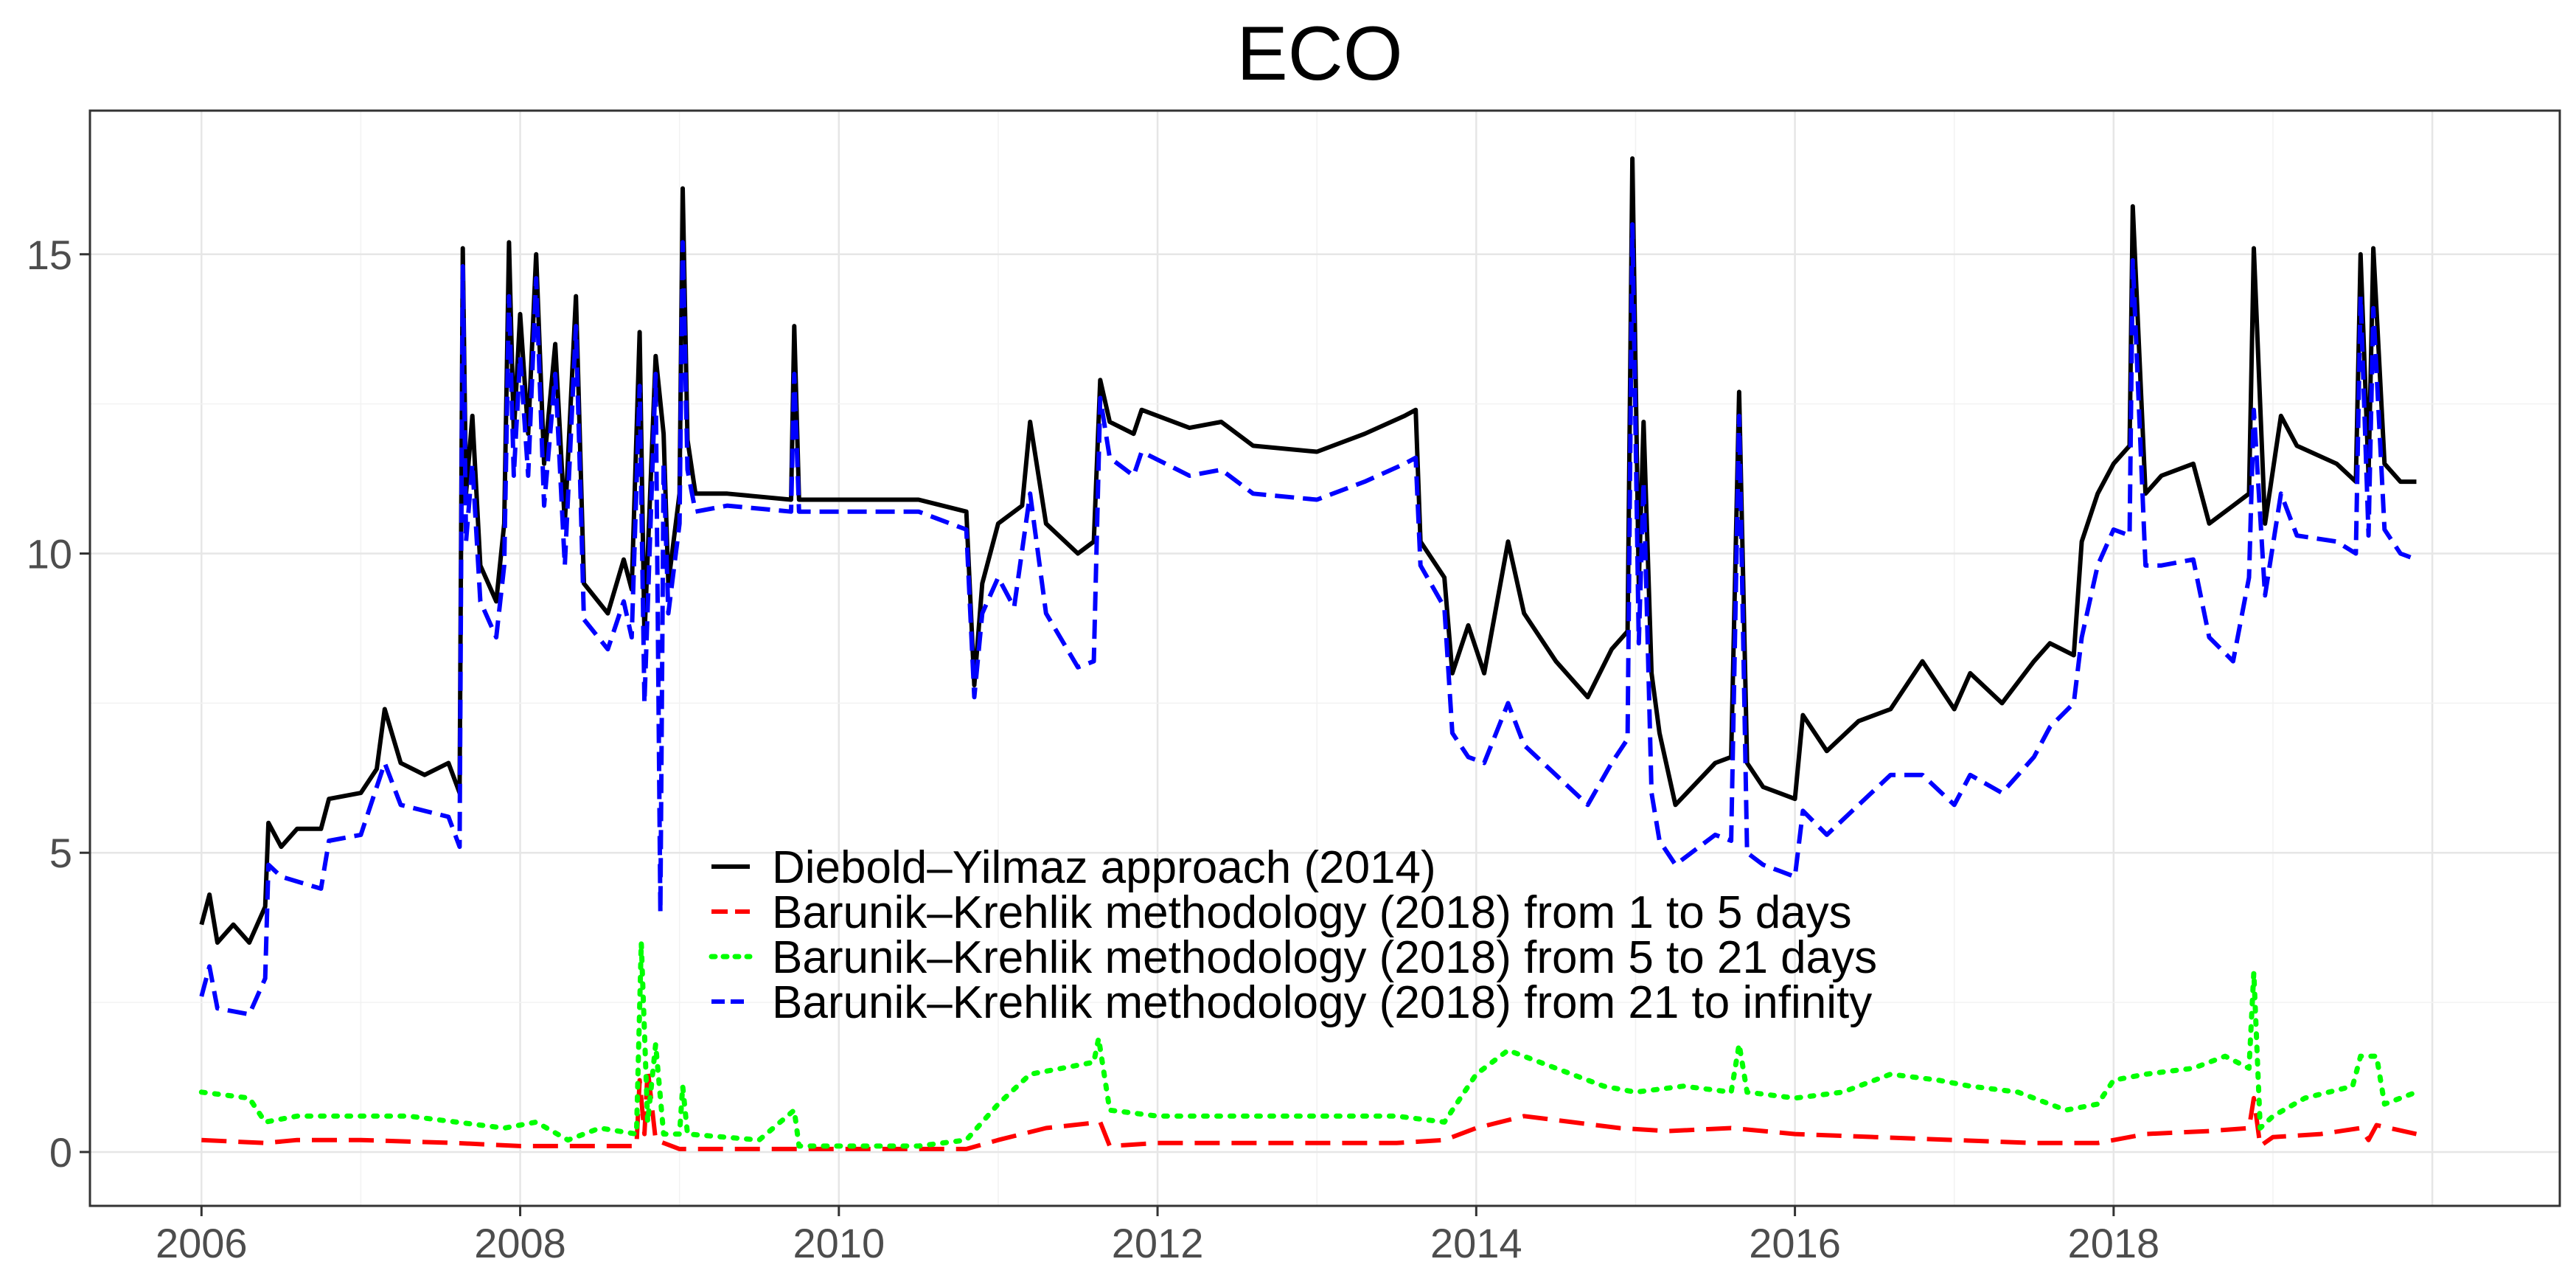  Describe the element at coordinates (1476, 1243) in the screenshot. I see `x-tick-label: 2014` at that location.